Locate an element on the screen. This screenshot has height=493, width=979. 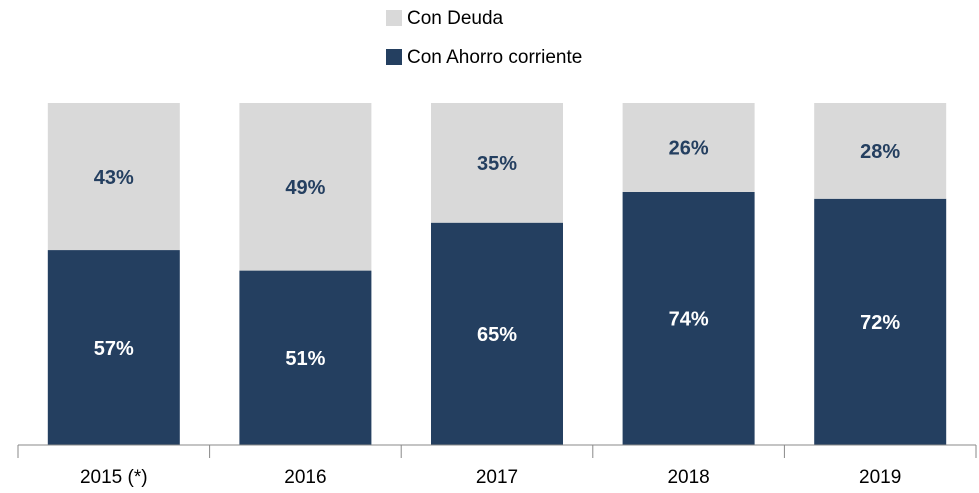
data-label: 57% is located at coordinates (114, 349).